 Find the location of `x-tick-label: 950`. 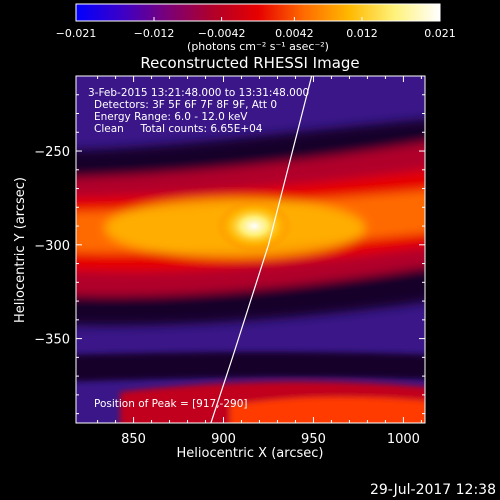

x-tick-label: 950 is located at coordinates (313, 439).